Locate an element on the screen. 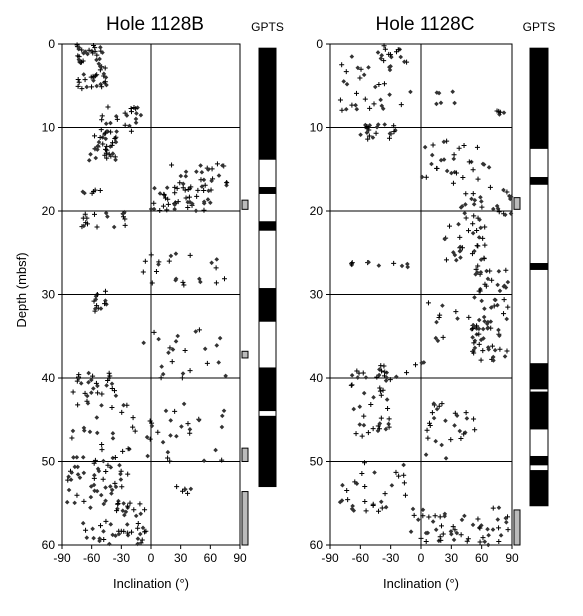 This screenshot has height=616, width=583. chart-title: Hole 1128B is located at coordinates (155, 24).